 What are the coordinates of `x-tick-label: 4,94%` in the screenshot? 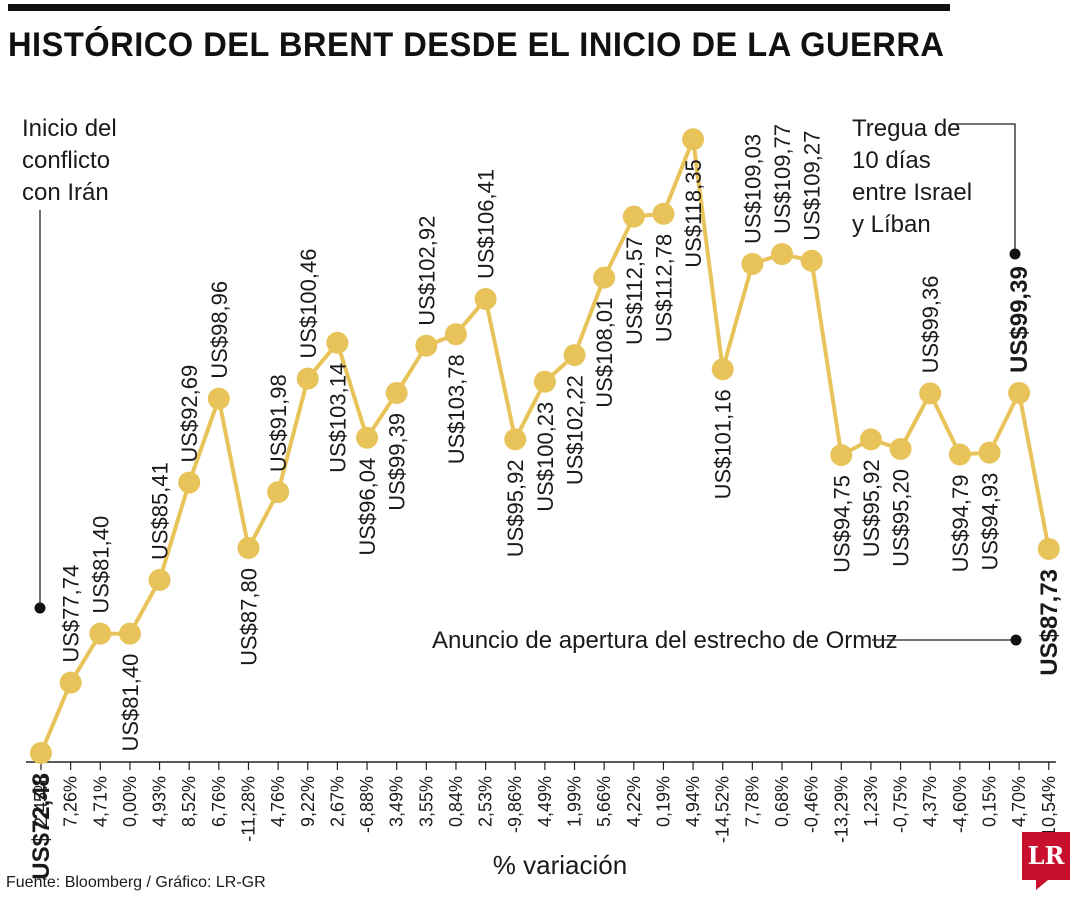 It's located at (693, 801).